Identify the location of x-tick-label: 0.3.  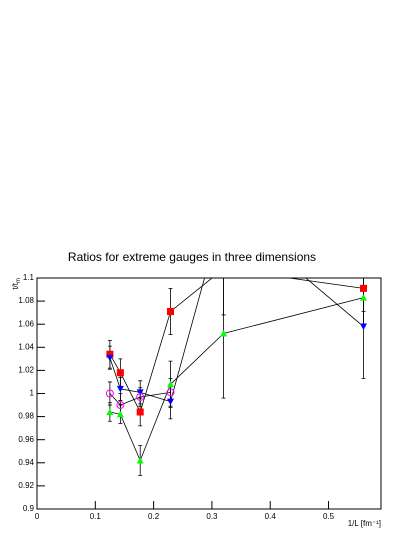
(212, 516).